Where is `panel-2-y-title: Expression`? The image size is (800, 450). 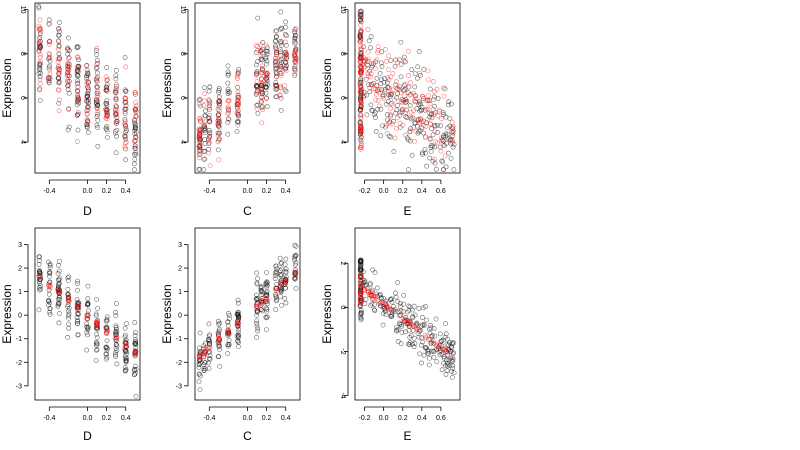 panel-2-y-title: Expression is located at coordinates (167, 87).